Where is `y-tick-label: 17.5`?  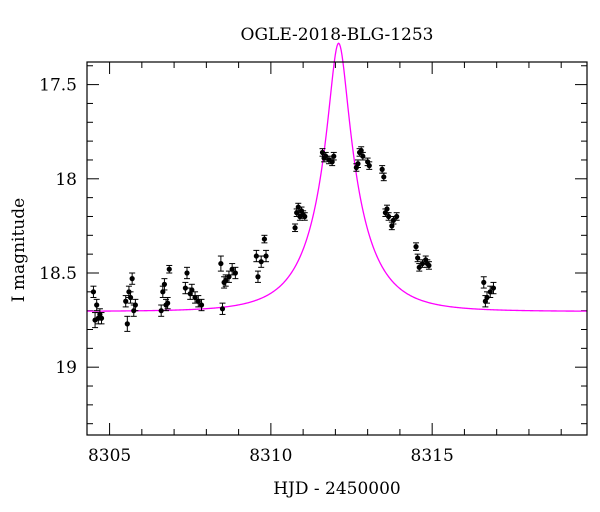
y-tick-label: 17.5 is located at coordinates (58, 86).